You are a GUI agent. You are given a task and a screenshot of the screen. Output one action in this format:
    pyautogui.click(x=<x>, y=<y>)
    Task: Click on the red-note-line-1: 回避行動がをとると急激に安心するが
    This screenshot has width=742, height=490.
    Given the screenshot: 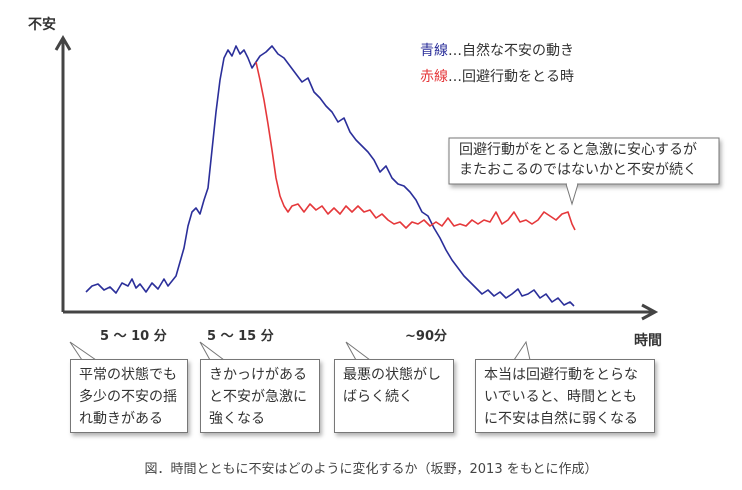 What is the action you would take?
    pyautogui.click(x=578, y=150)
    